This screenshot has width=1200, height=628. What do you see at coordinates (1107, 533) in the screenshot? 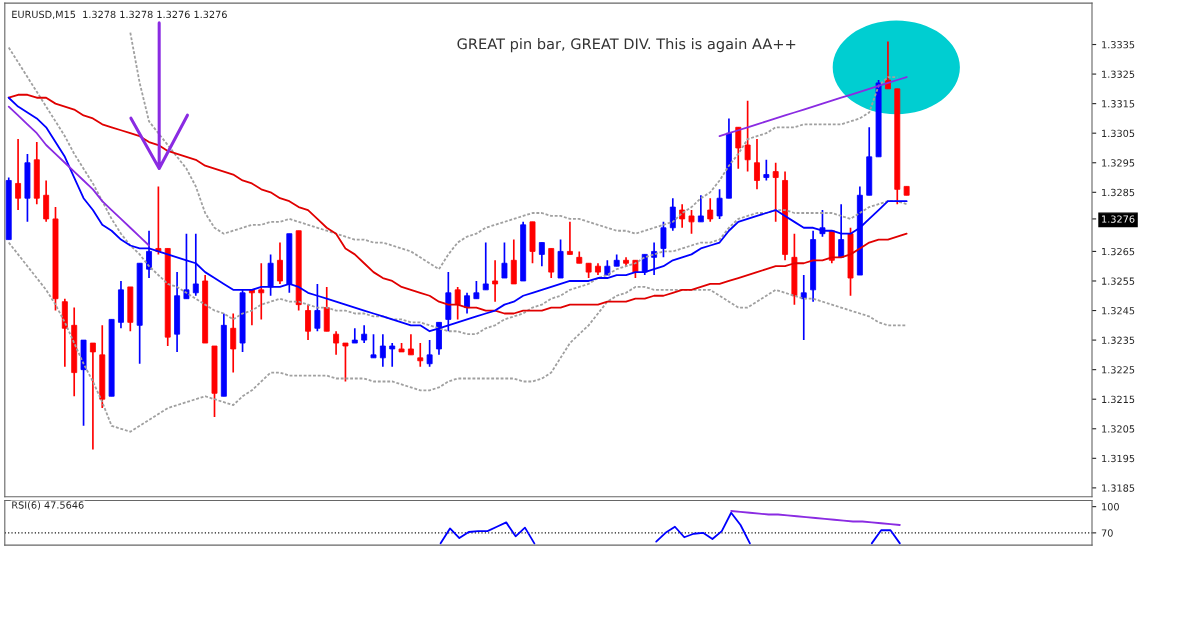
I see `y-tick-label: 70` at bounding box center [1107, 533].